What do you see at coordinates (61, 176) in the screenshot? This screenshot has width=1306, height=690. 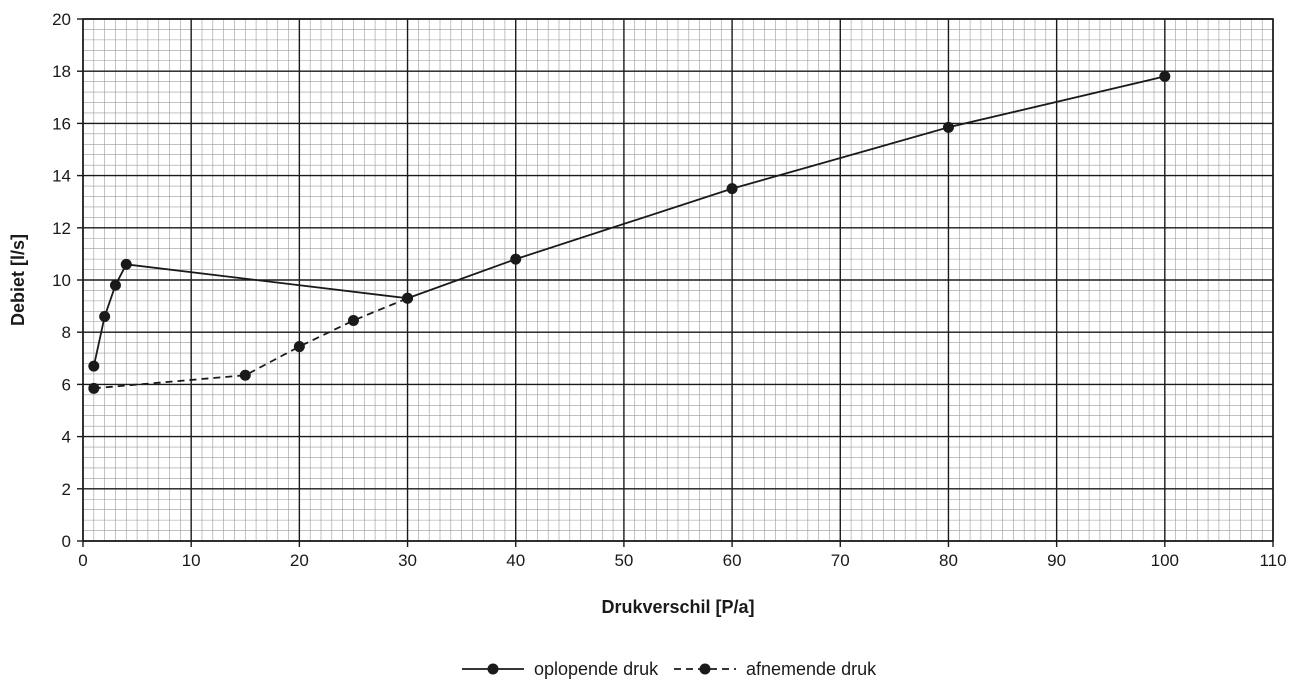 I see `y-tick-label: 14` at bounding box center [61, 176].